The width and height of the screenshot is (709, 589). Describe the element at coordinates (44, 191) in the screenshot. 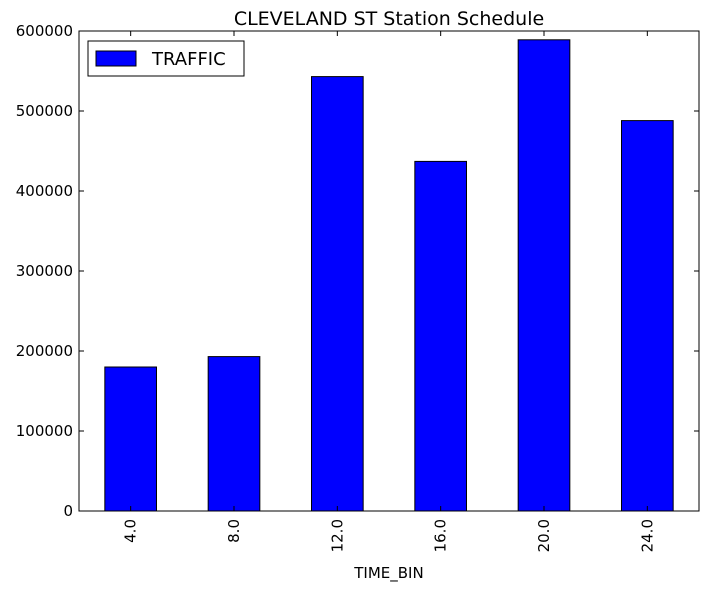

I see `y-tick-label: 400000` at that location.